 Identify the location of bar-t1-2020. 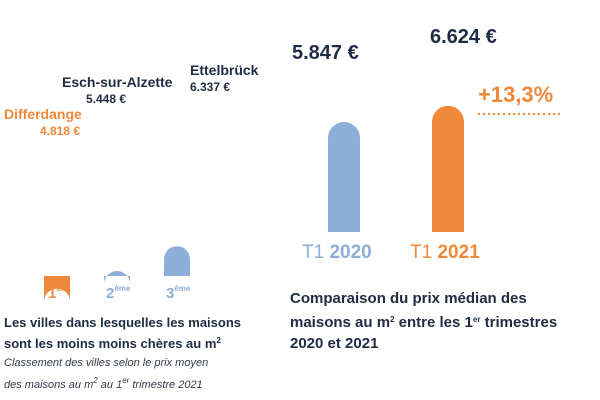
(344, 177).